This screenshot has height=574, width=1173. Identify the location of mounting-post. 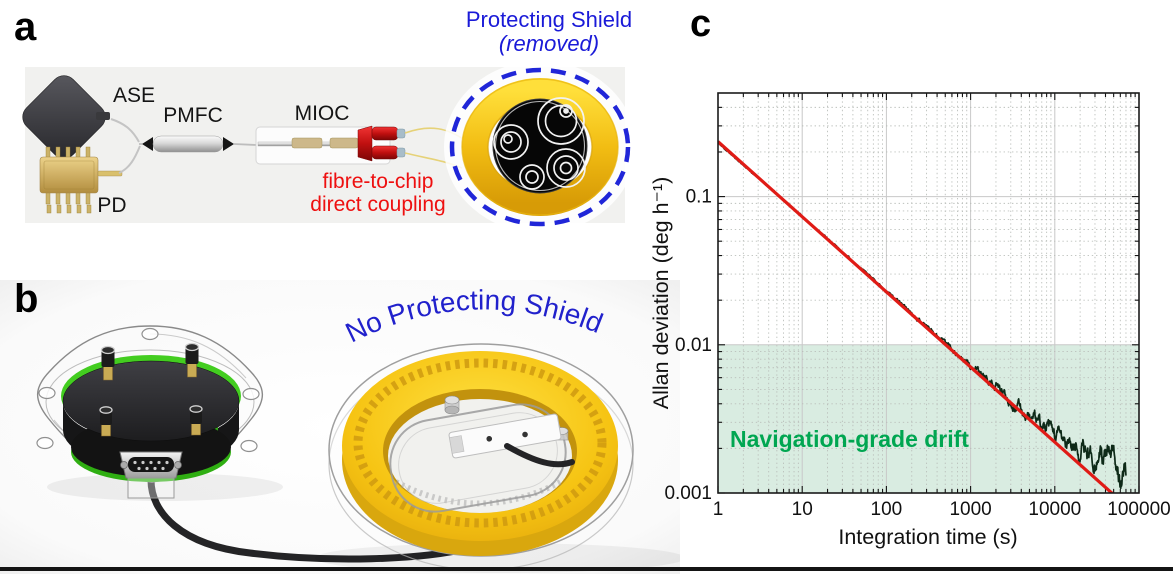
(452, 405).